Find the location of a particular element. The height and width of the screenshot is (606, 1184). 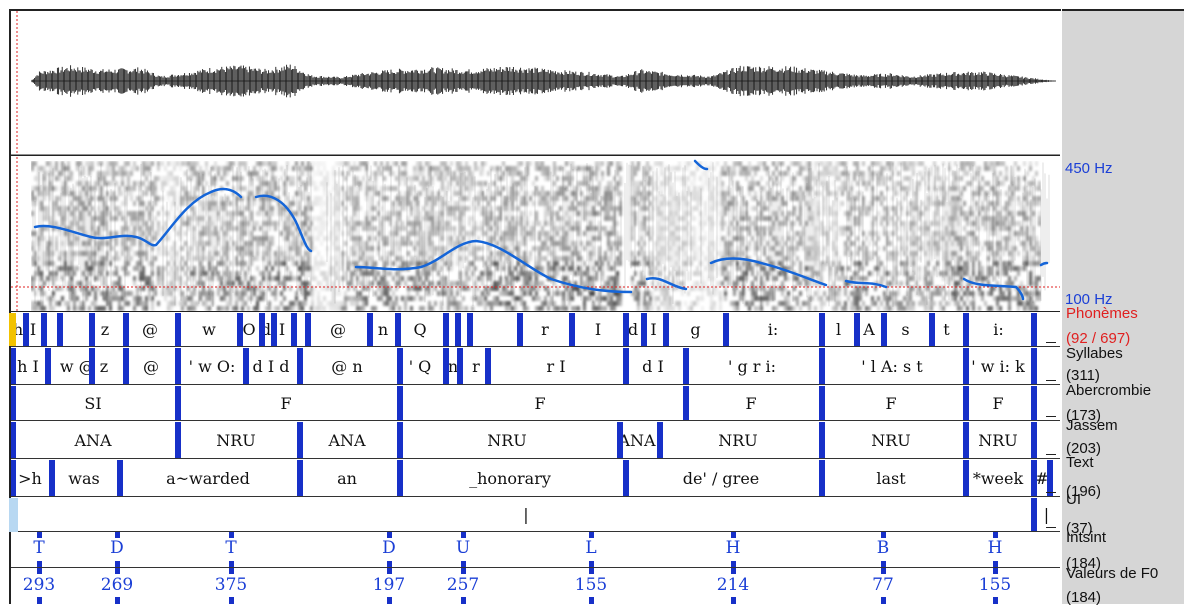

syllables-segment: ' l A: s t is located at coordinates (892, 366).